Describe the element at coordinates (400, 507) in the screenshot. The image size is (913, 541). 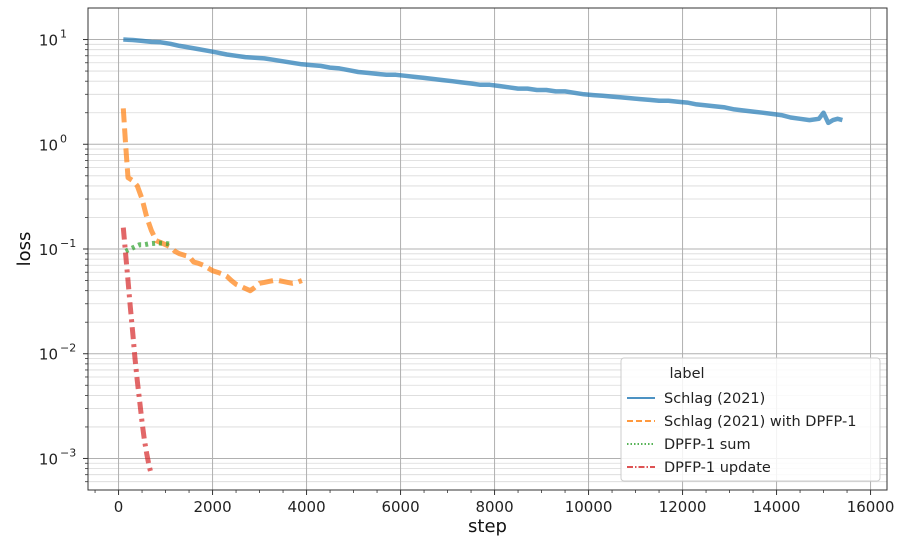
I see `x-tick-label: 6000` at that location.